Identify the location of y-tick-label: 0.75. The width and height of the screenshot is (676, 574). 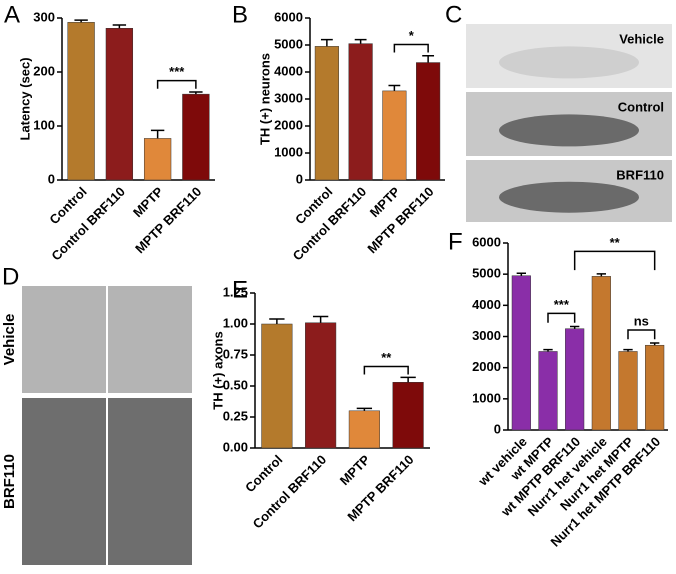
(235, 353).